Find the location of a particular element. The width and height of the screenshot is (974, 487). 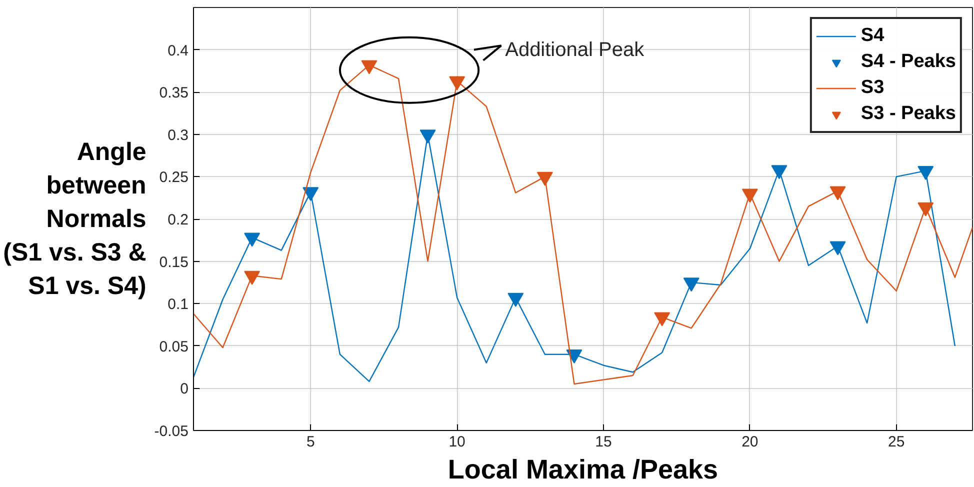

x-tick-label: 25 is located at coordinates (896, 442).